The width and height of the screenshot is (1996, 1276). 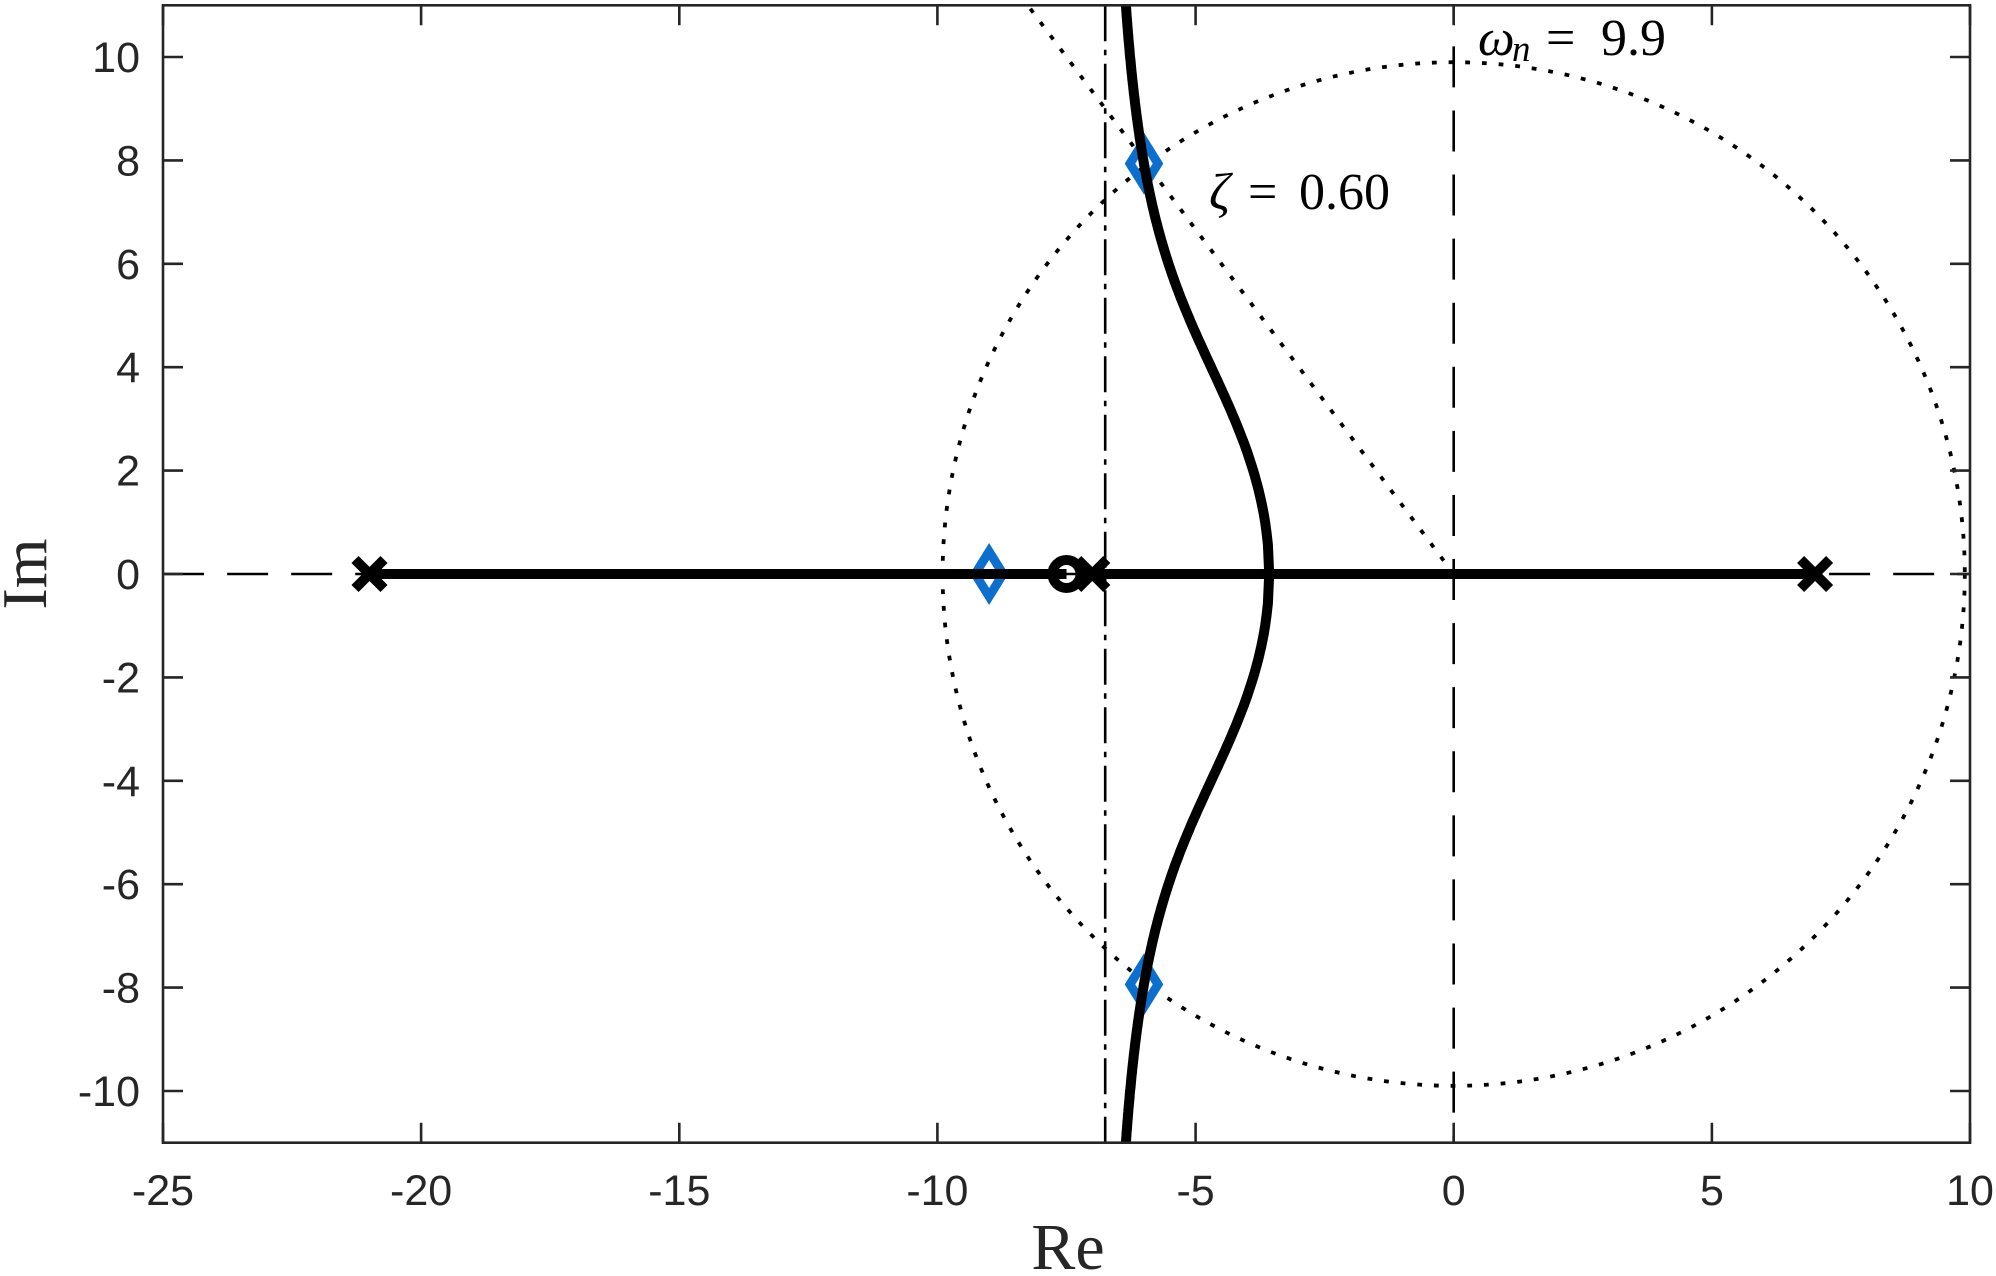 I want to click on svg-text:ζ=0.60: ζ = 0.60, so click(x=1299, y=192).